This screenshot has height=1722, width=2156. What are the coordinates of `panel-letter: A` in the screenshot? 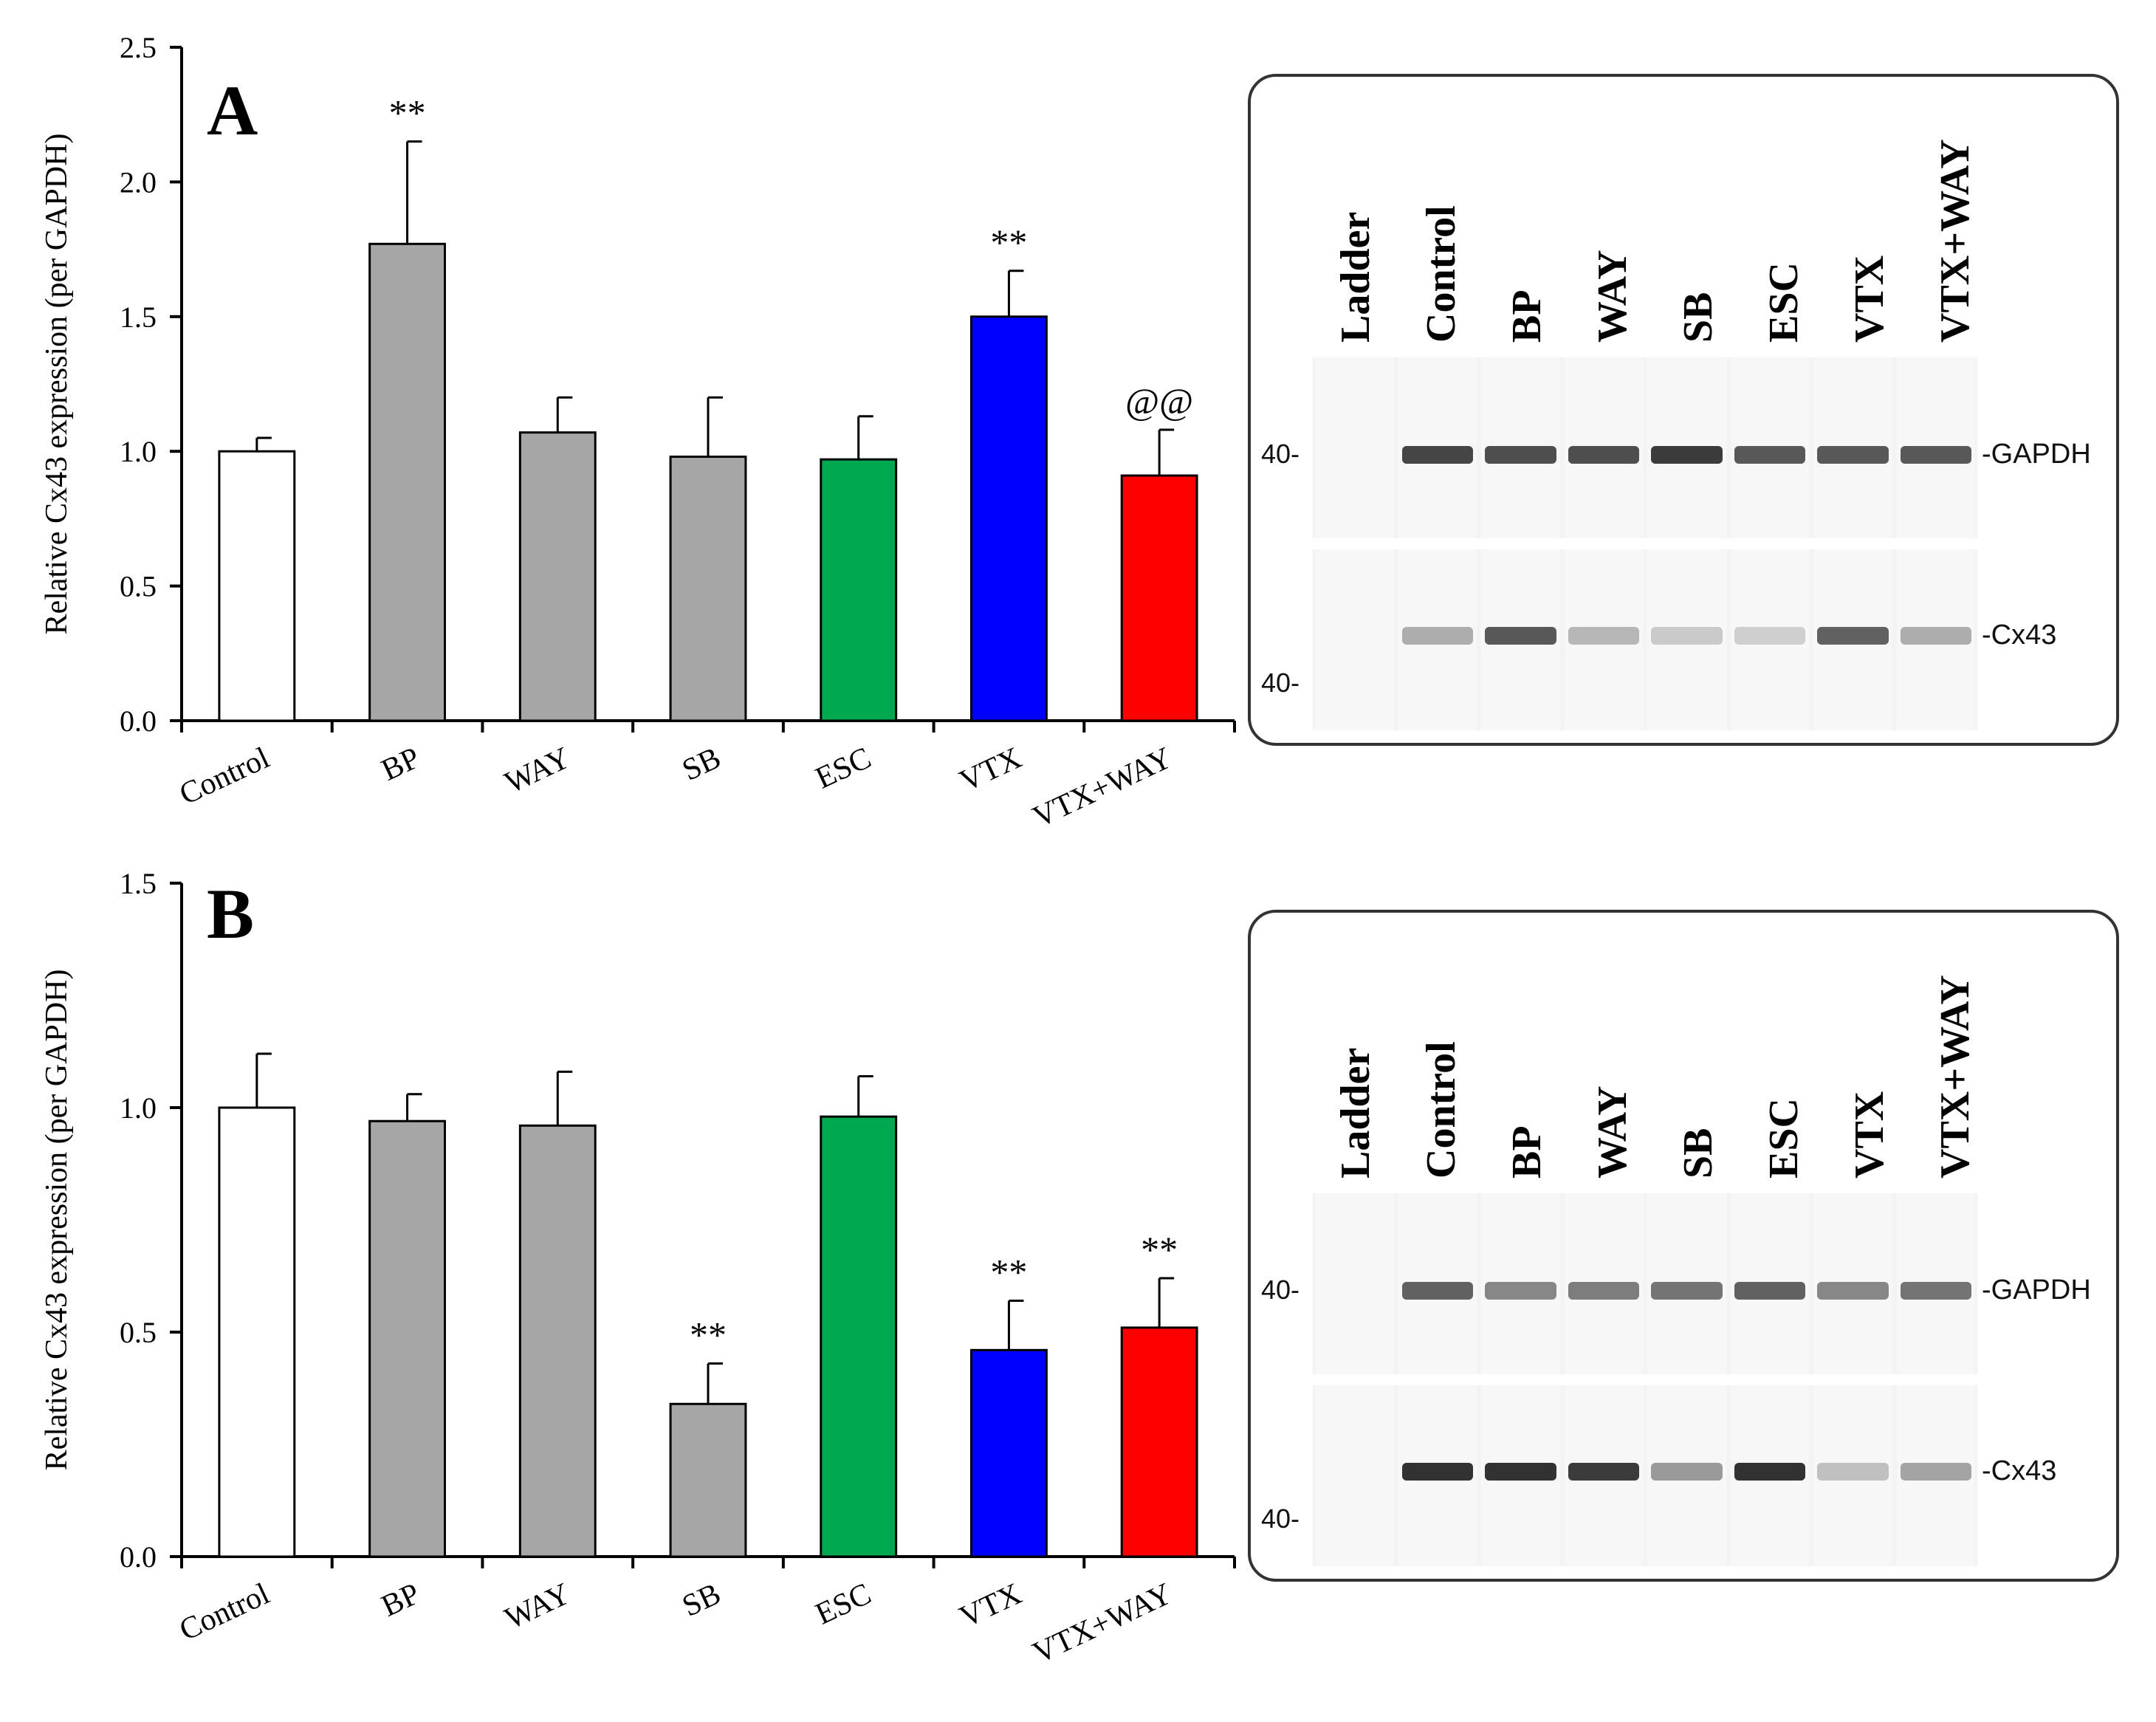 It's located at (233, 111).